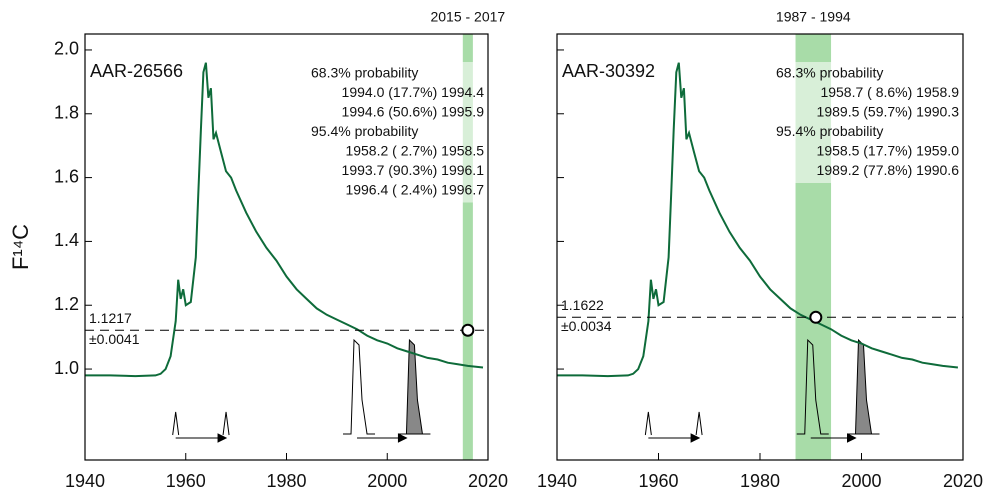  What do you see at coordinates (467, 17) in the screenshot?
I see `band-label: 2015 - 2017` at bounding box center [467, 17].